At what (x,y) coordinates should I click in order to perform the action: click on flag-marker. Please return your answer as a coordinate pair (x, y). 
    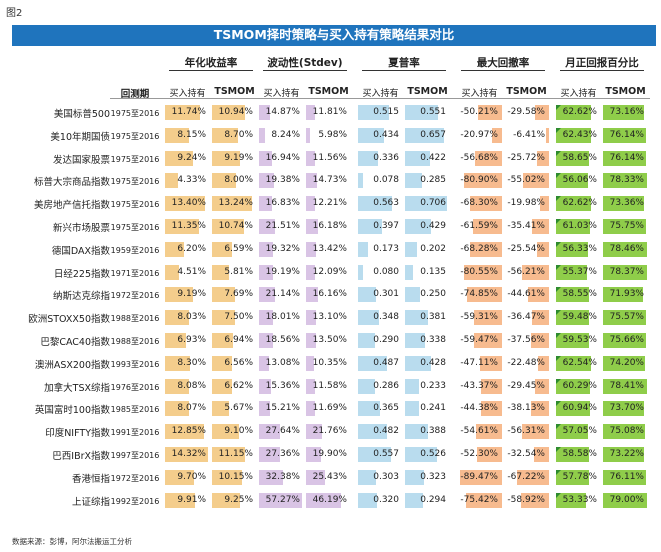
    Looking at the image, I should click on (558, 381).